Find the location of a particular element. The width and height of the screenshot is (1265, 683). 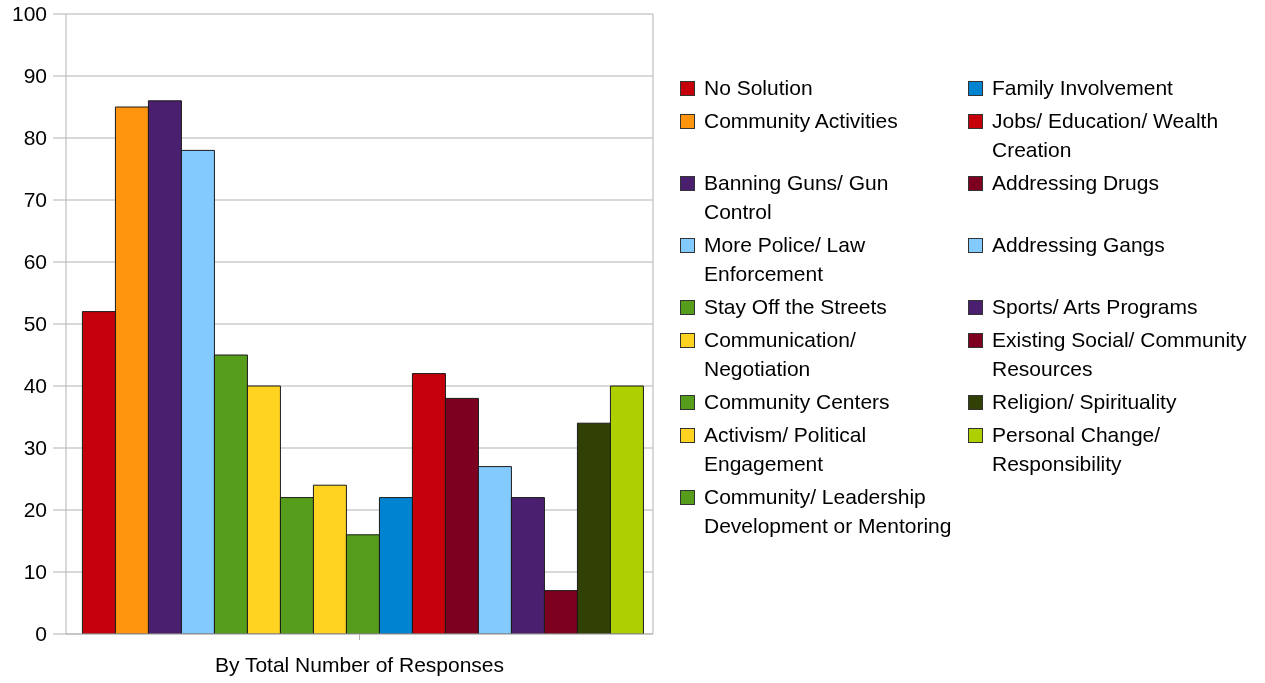

legend-label: Activism/ Political Engagement is located at coordinates (786, 449).